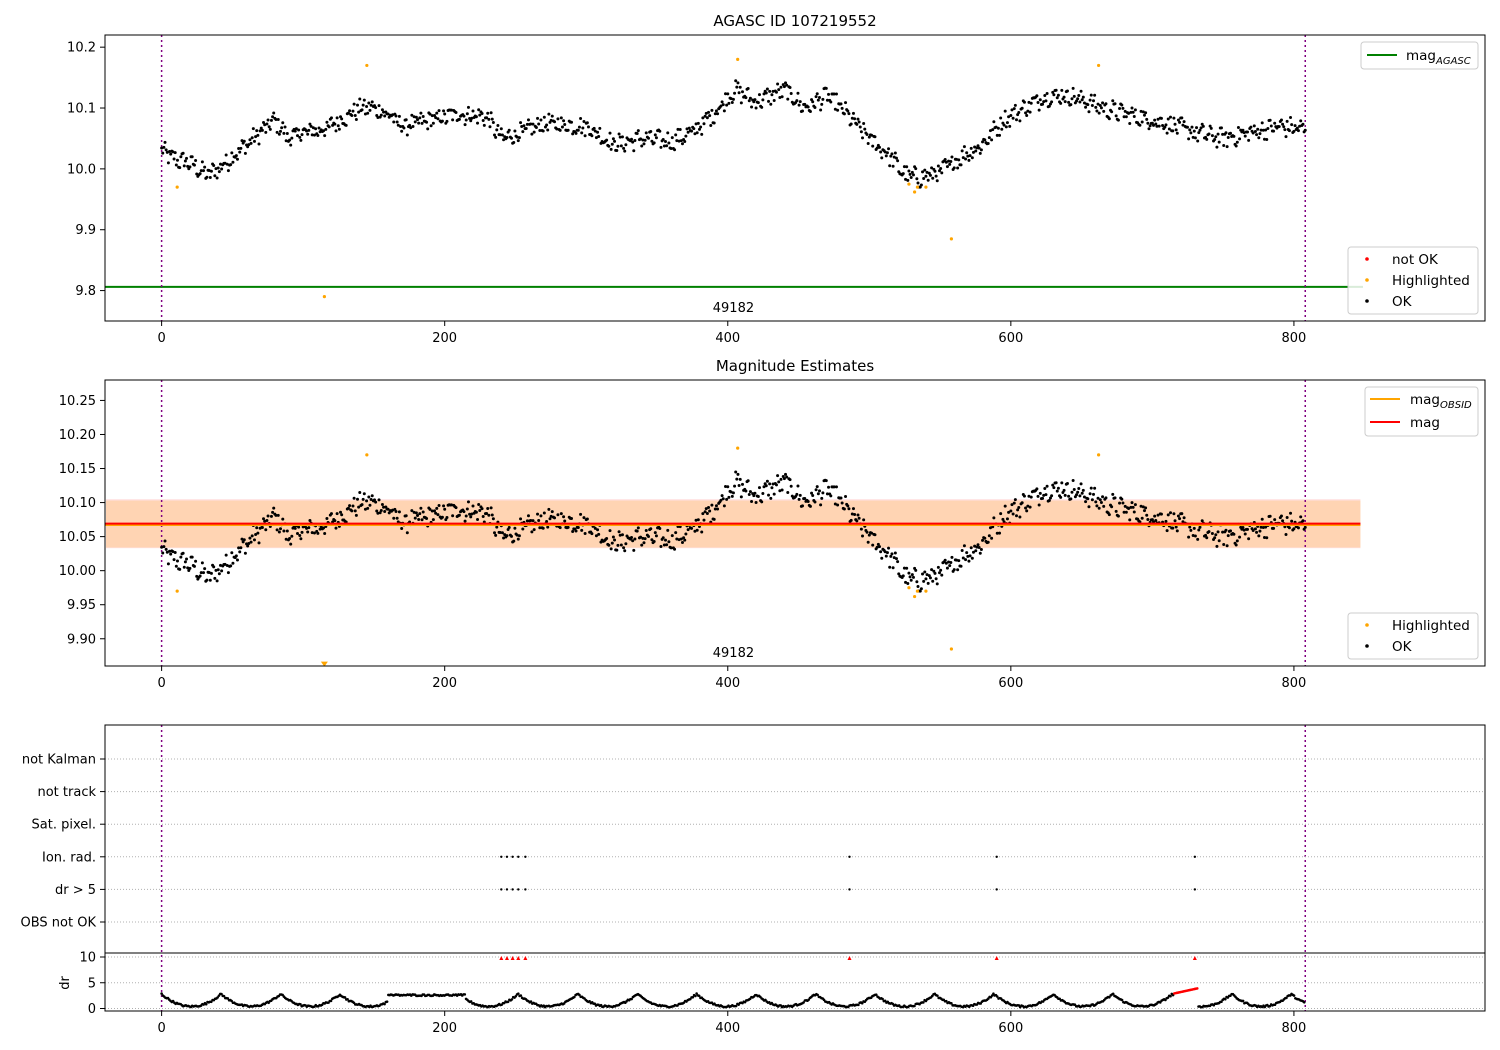 This screenshot has width=1500, height=1050. What do you see at coordinates (951, 649) in the screenshot?
I see `highlighted-point` at bounding box center [951, 649].